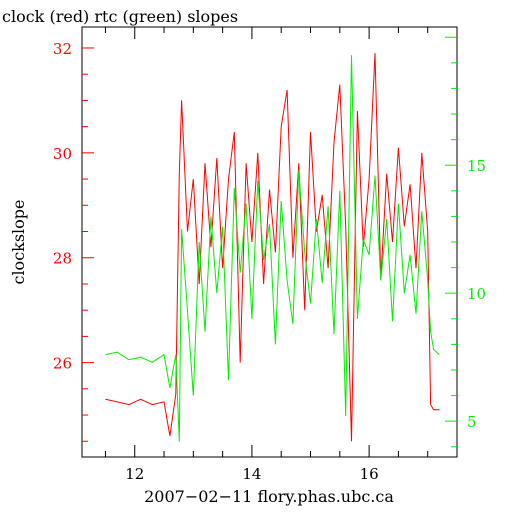 The width and height of the screenshot is (512, 512). What do you see at coordinates (465, 242) in the screenshot?
I see `right-y-axis: 5 10 15` at bounding box center [465, 242].